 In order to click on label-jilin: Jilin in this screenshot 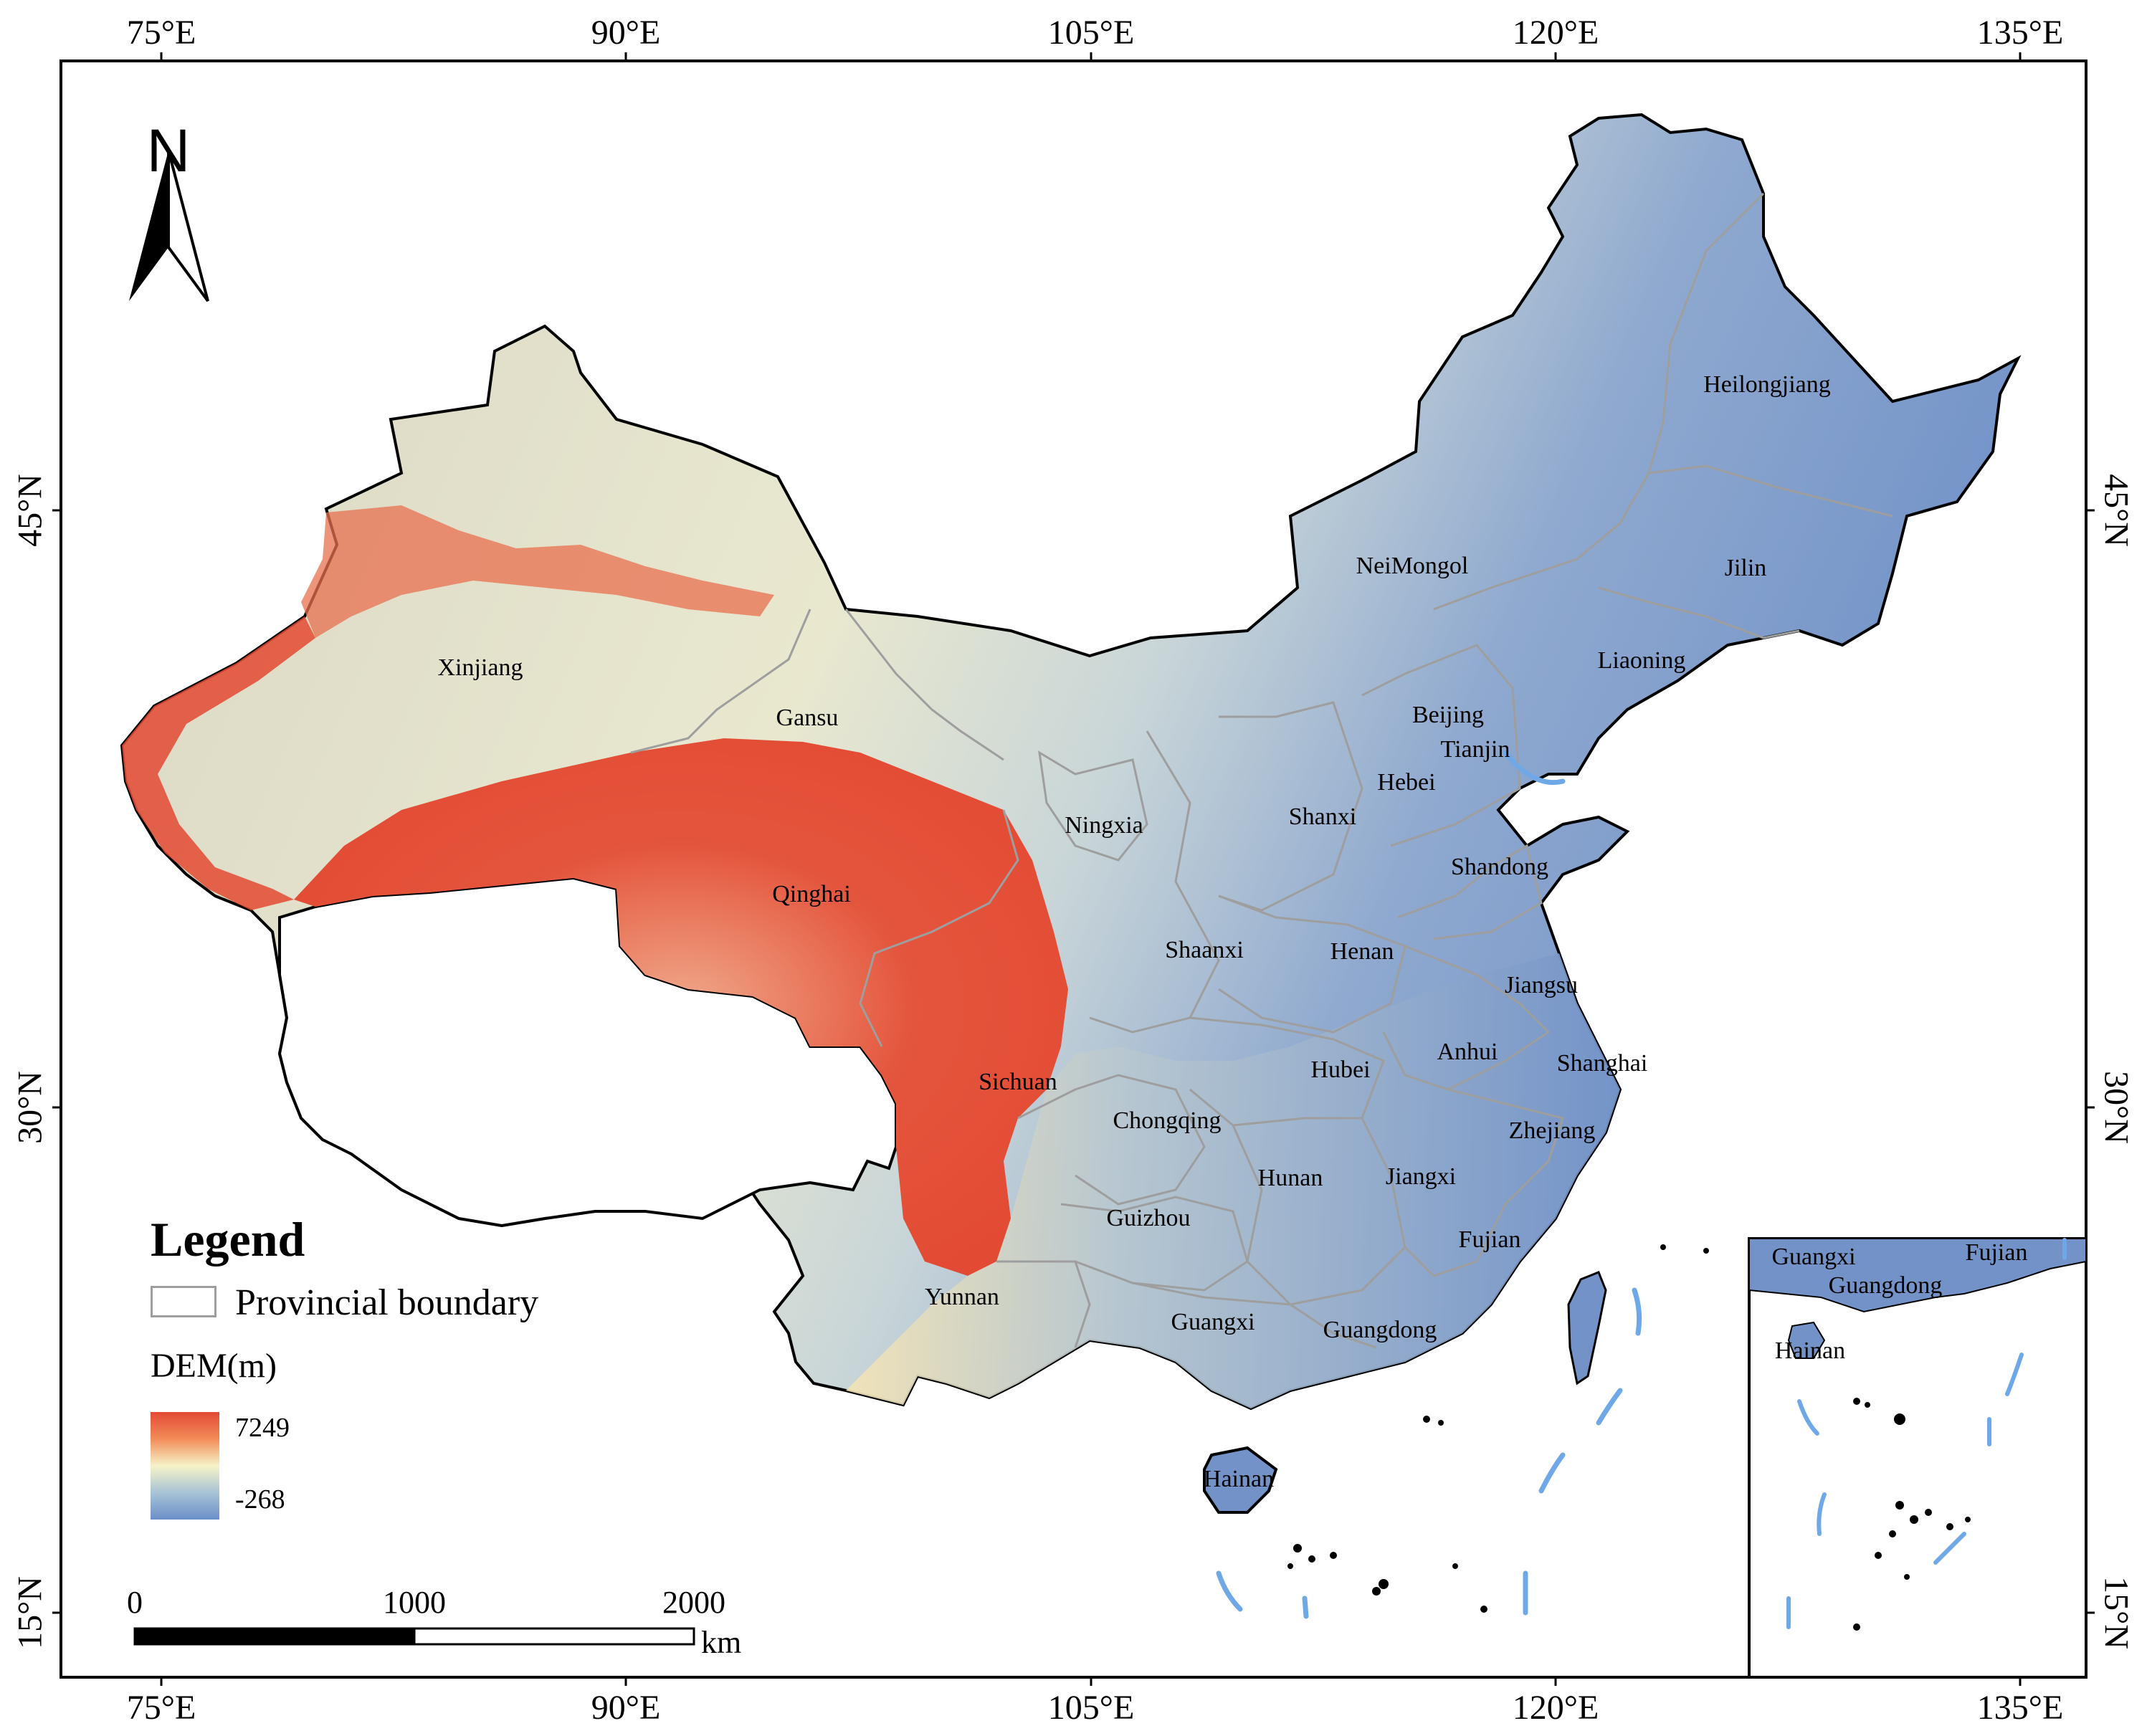, I will do `click(1745, 568)`.